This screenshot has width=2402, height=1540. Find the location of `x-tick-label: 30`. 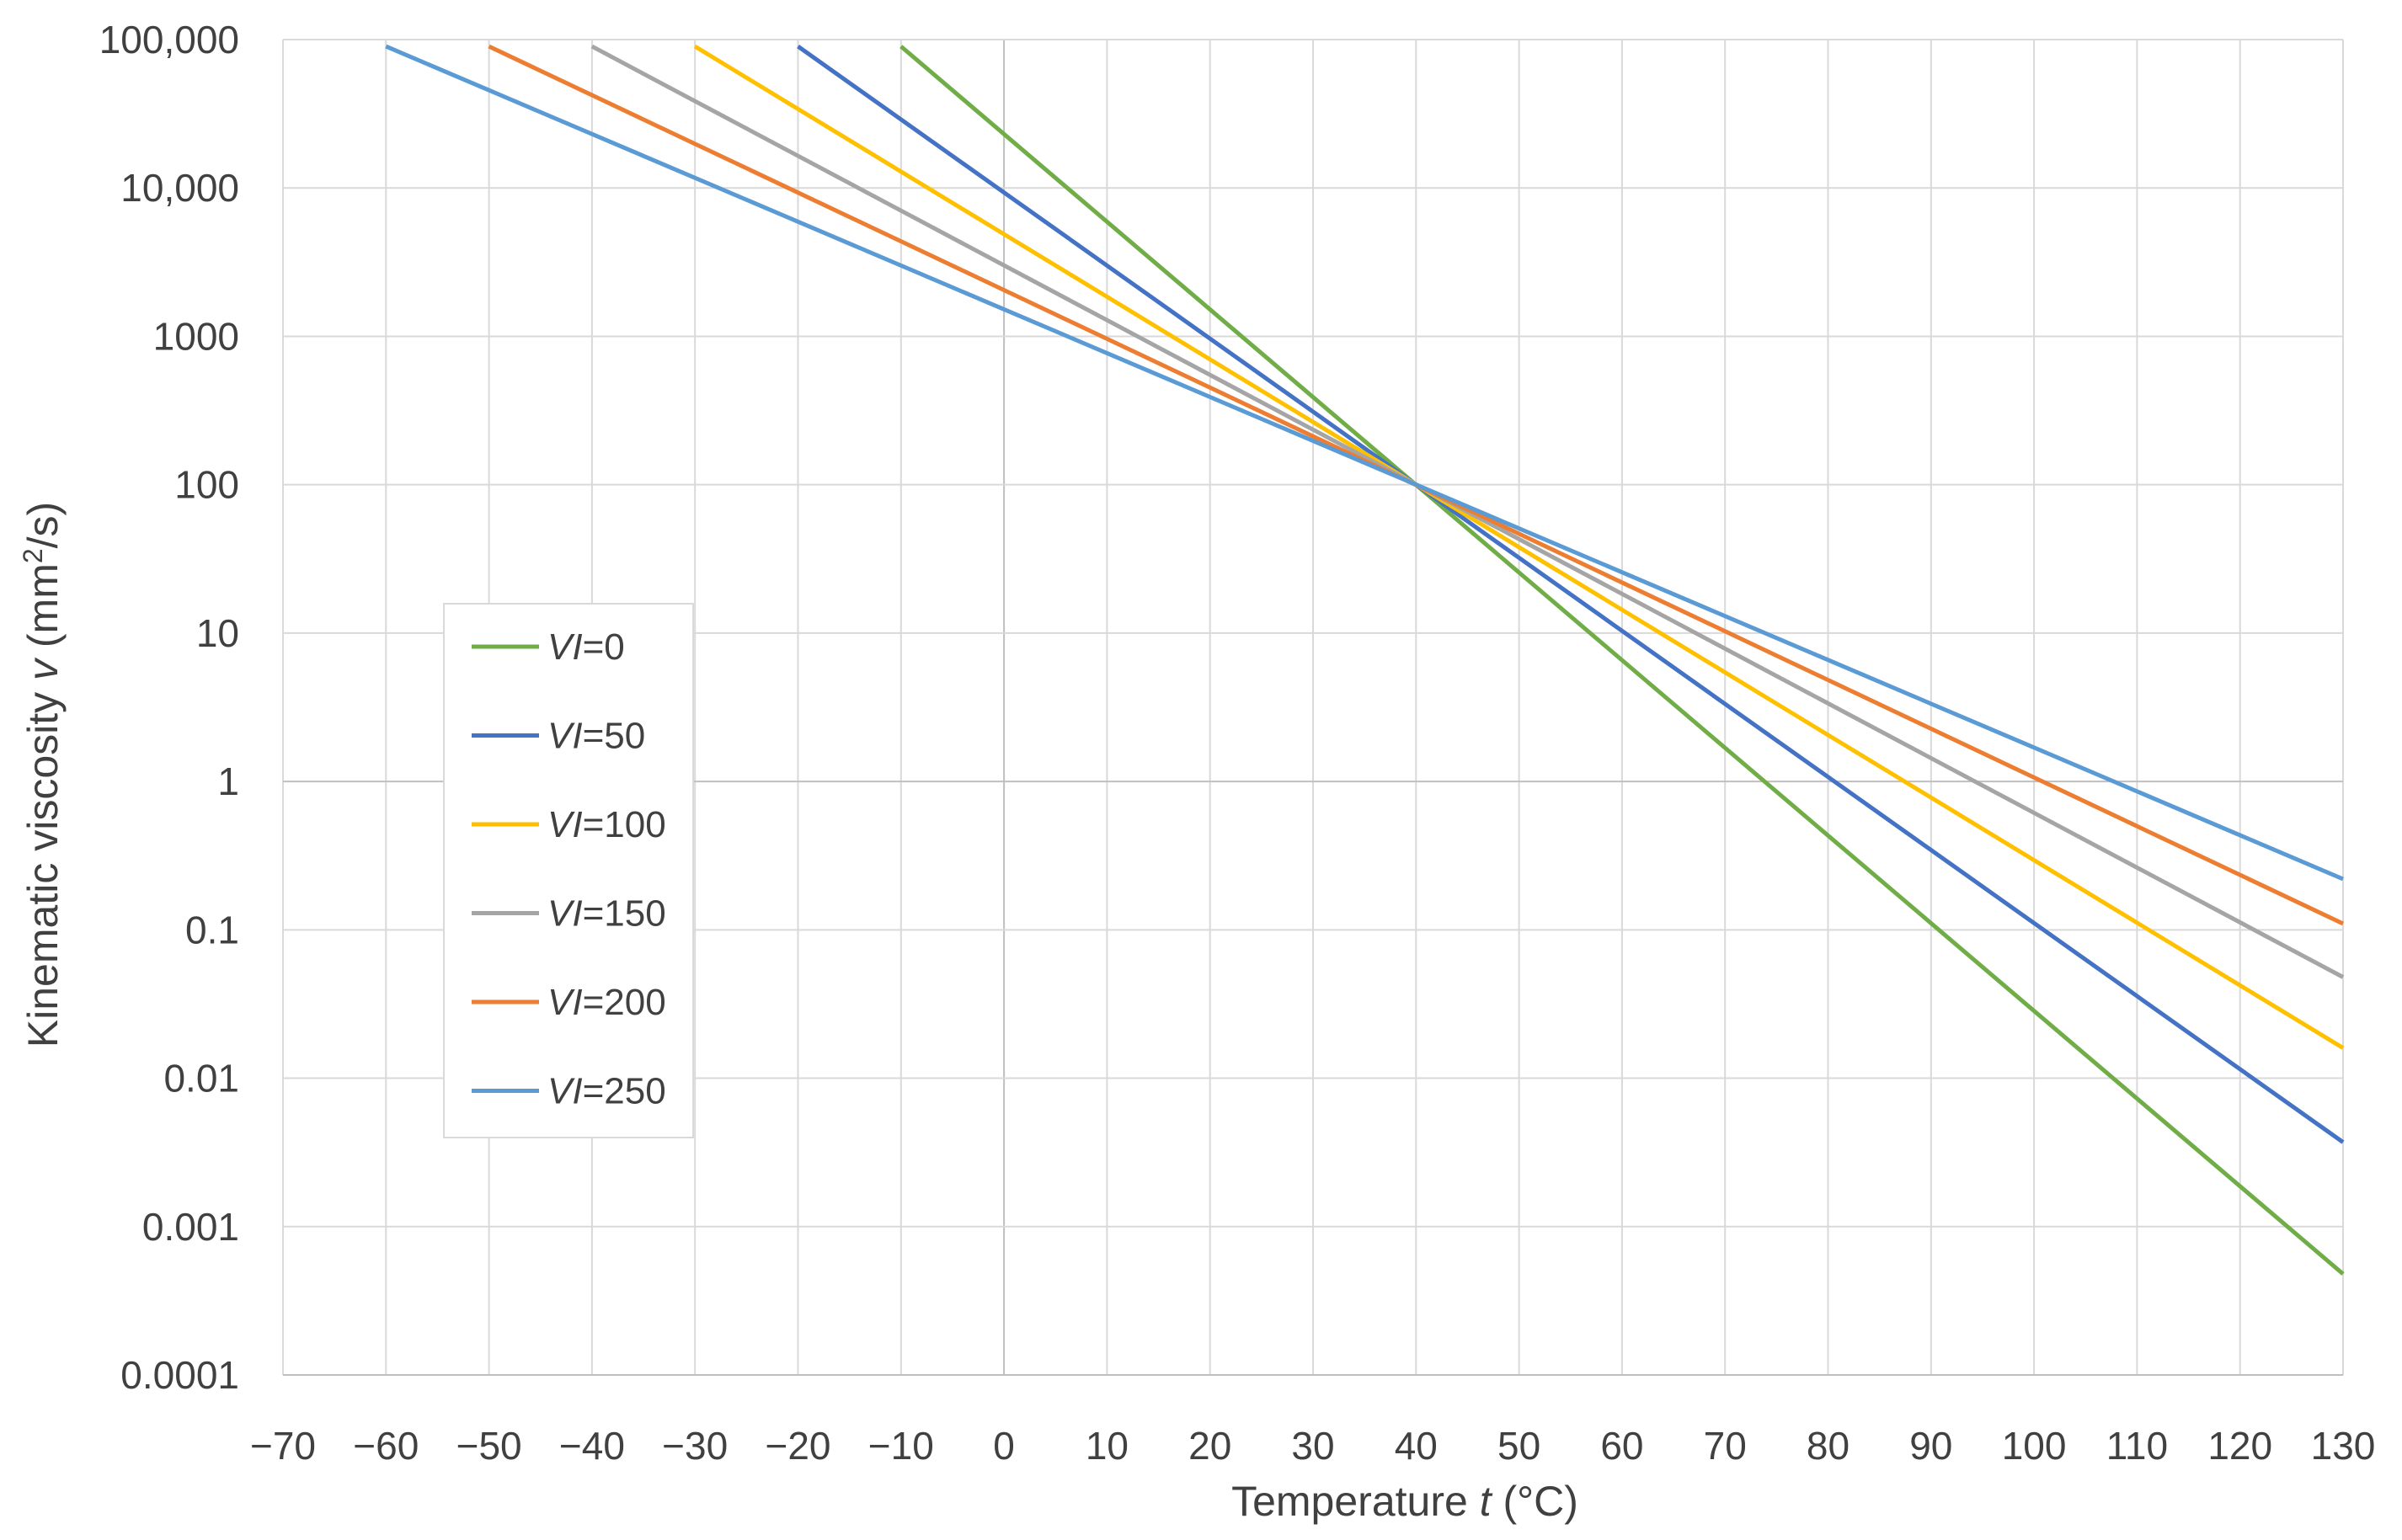

x-tick-label: 30 is located at coordinates (1312, 1446).